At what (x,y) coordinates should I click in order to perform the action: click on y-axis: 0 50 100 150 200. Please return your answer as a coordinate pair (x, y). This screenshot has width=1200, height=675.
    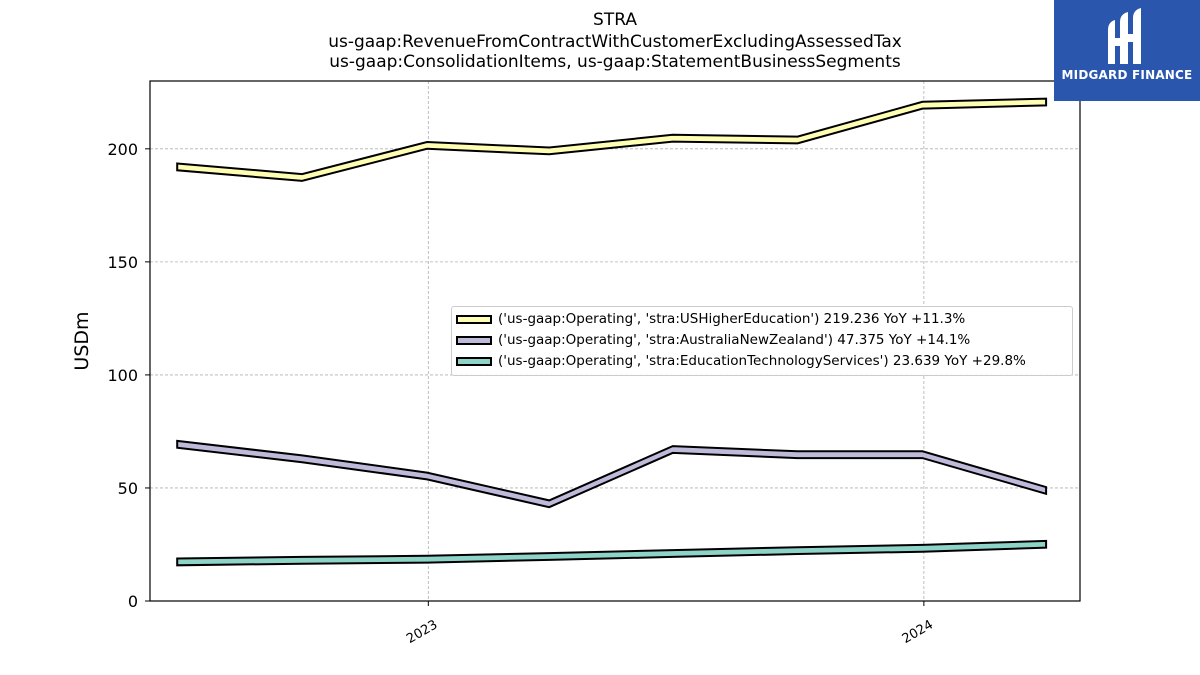
    Looking at the image, I should click on (128, 375).